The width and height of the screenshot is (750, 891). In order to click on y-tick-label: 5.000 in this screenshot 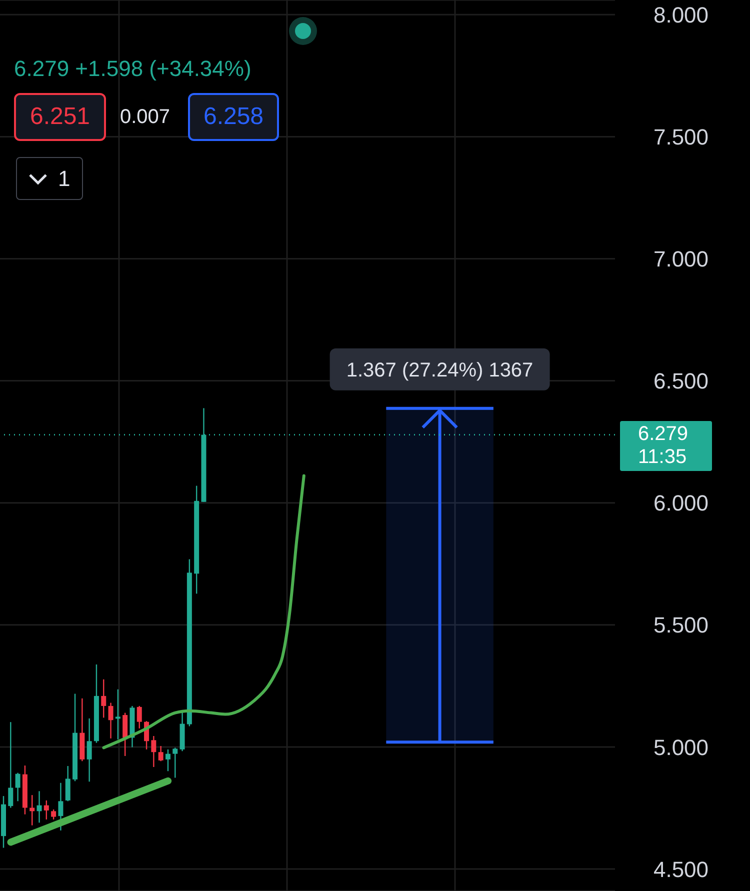, I will do `click(681, 747)`.